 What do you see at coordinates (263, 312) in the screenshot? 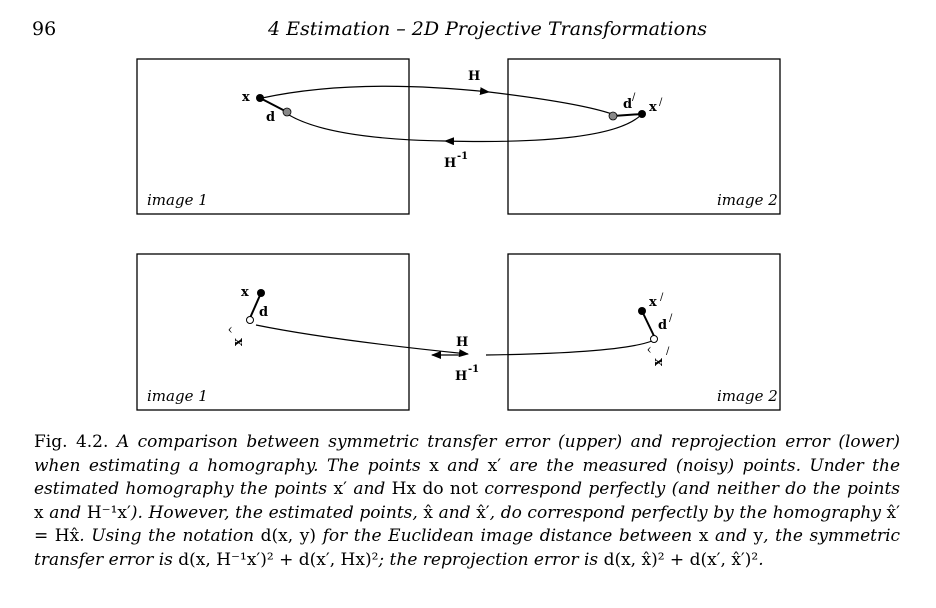
I see `lower-d-label: d` at bounding box center [263, 312].